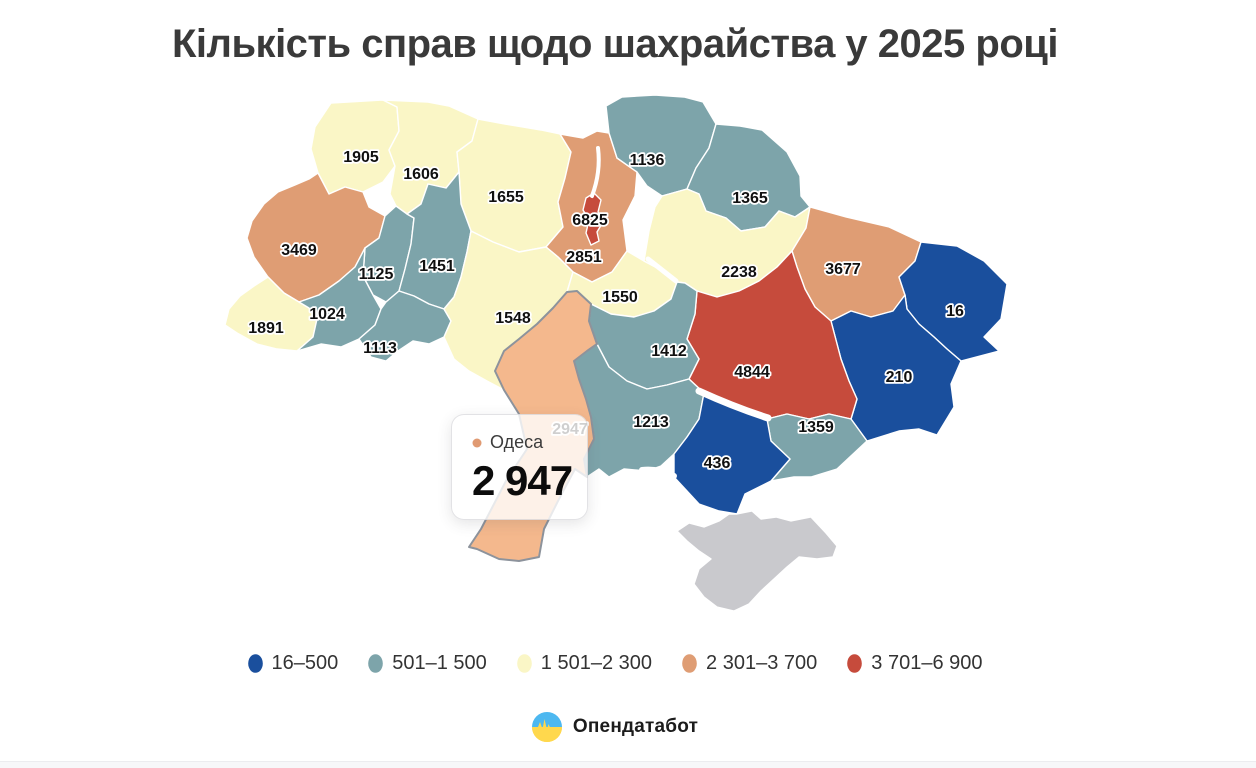 This screenshot has width=1256, height=768. I want to click on region-label-lviv: 3469, so click(299, 250).